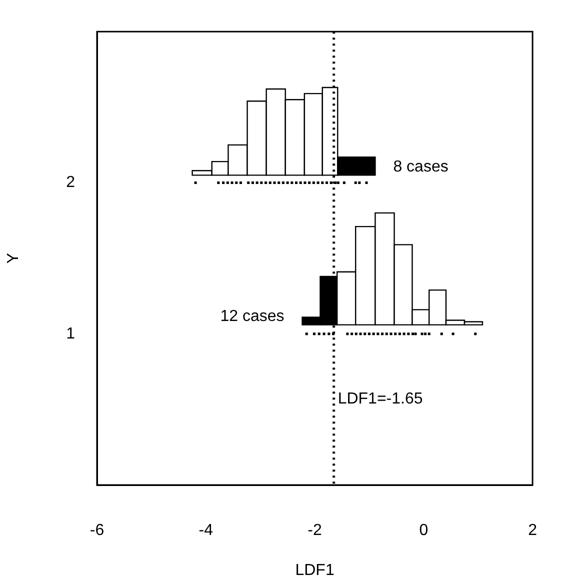 This screenshot has height=584, width=565. Describe the element at coordinates (315, 531) in the screenshot. I see `x-tick-label: -2` at that location.